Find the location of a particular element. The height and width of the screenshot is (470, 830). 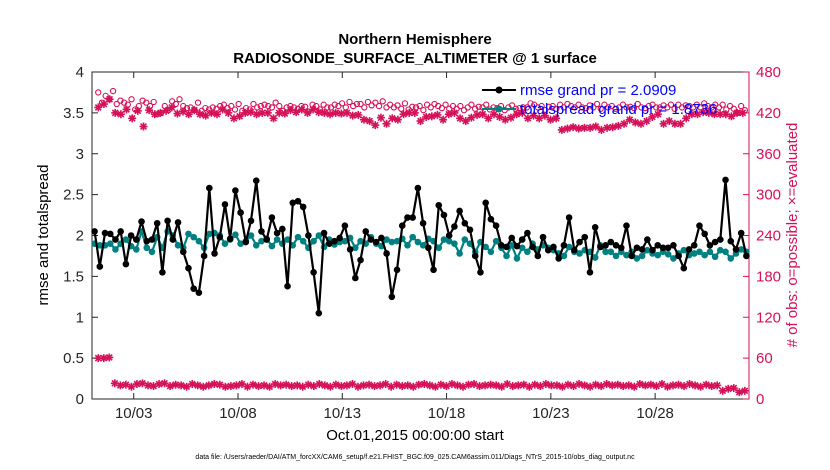

y-tick-right-label: 360 is located at coordinates (768, 154).